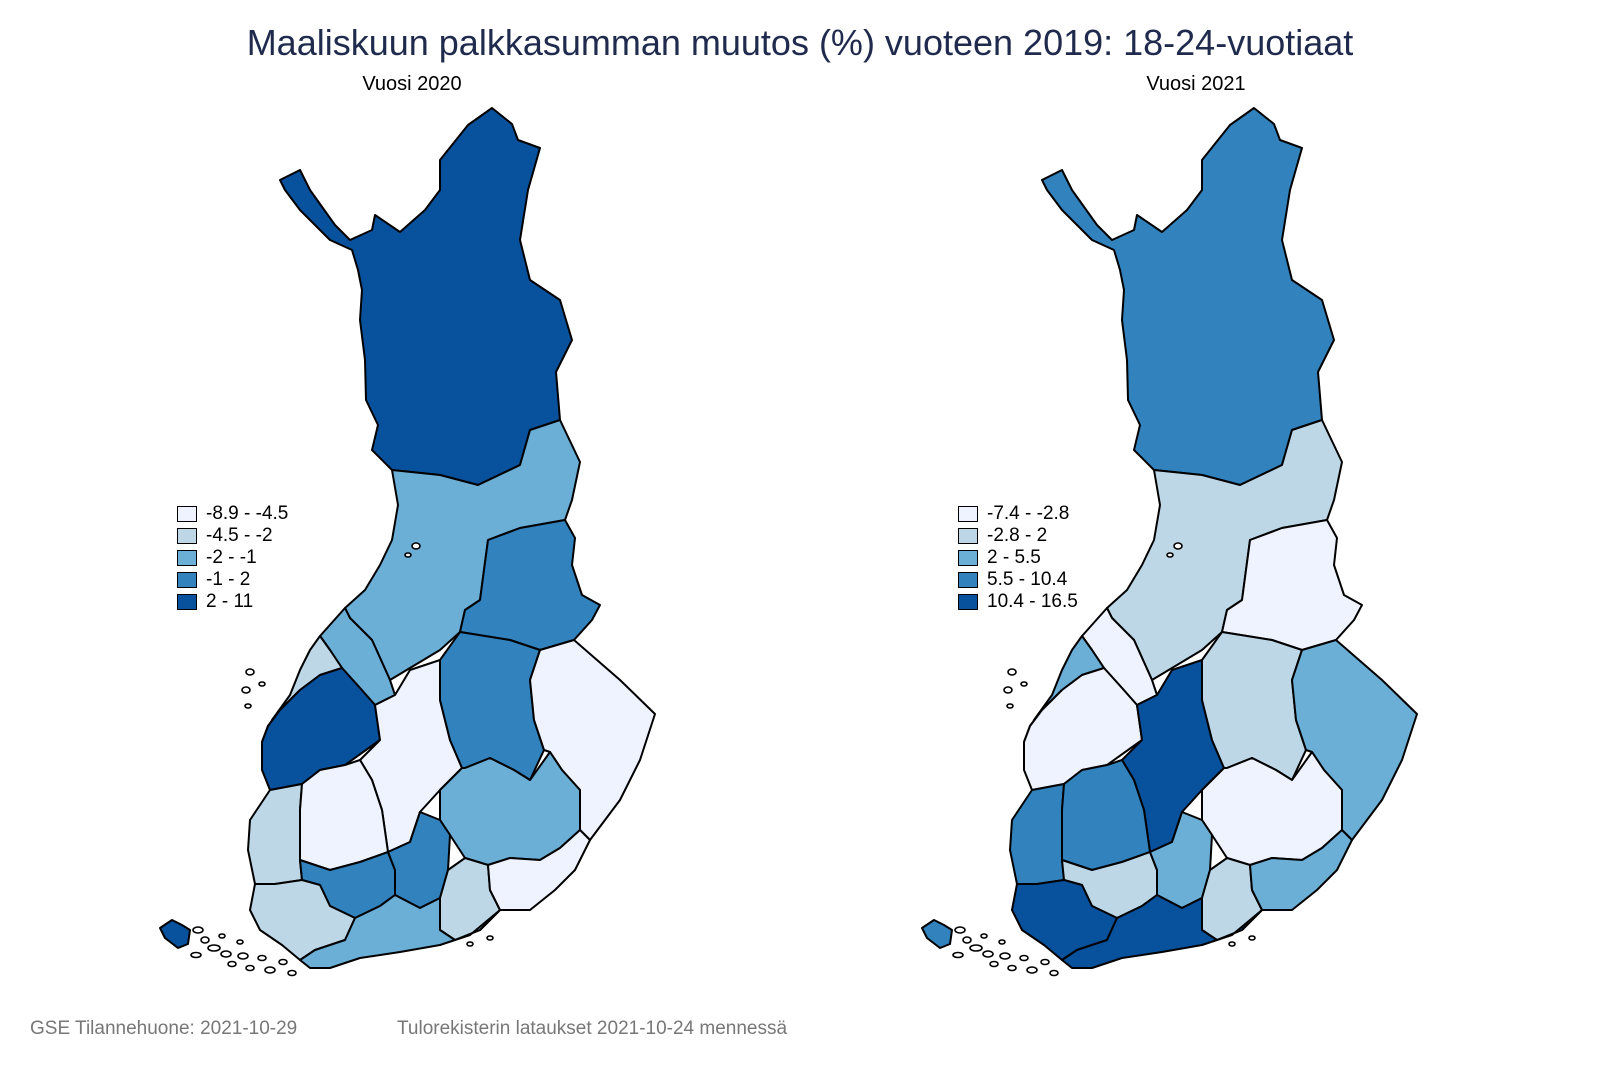 This screenshot has width=1600, height=1067. What do you see at coordinates (1106, 815) in the screenshot?
I see `map-2021-region-pirkanmaa` at bounding box center [1106, 815].